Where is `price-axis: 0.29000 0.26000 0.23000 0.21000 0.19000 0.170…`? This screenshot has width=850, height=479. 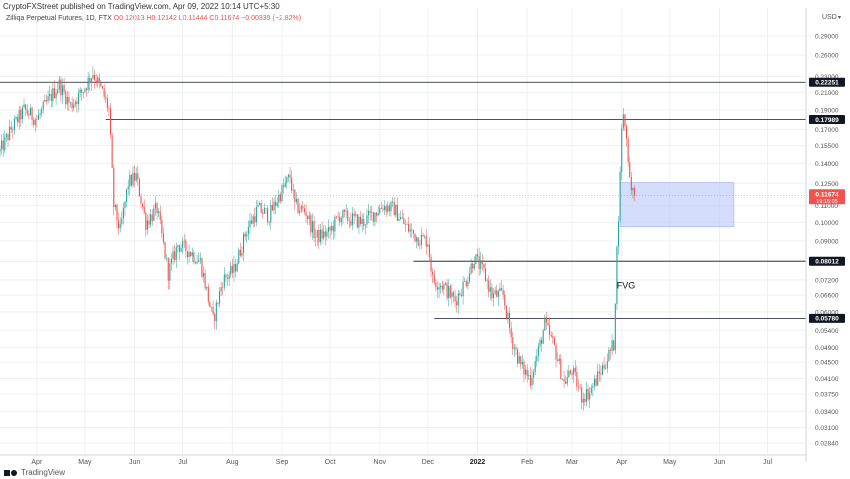
price-axis: 0.29000 0.26000 0.23000 0.21000 0.19000 0.170… is located at coordinates (827, 240).